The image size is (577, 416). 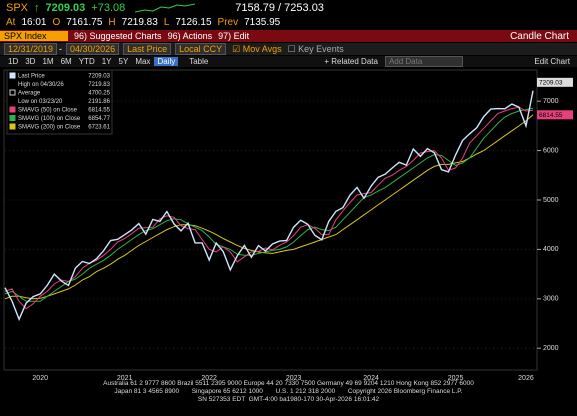 What do you see at coordinates (193, 22) in the screenshot?
I see `low: 7126.15` at bounding box center [193, 22].